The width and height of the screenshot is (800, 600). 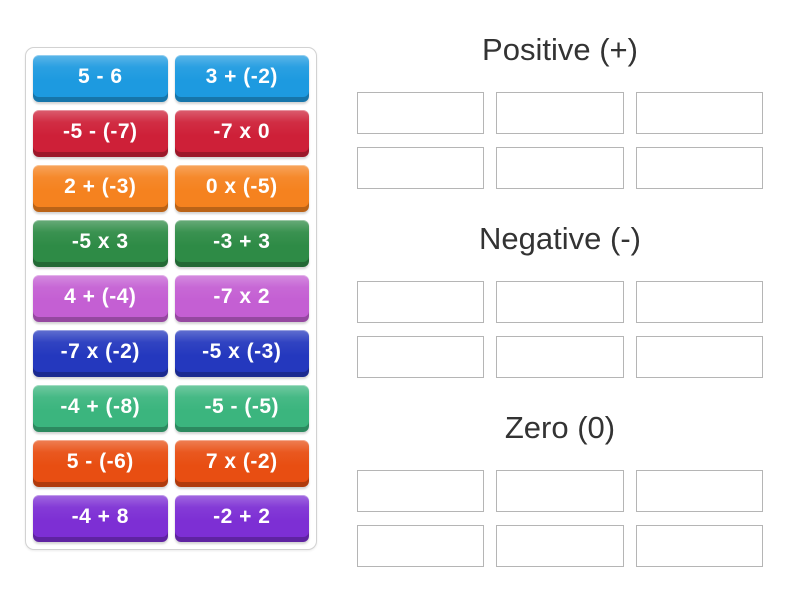 I want to click on group-zero: Zero (0), so click(x=560, y=486).